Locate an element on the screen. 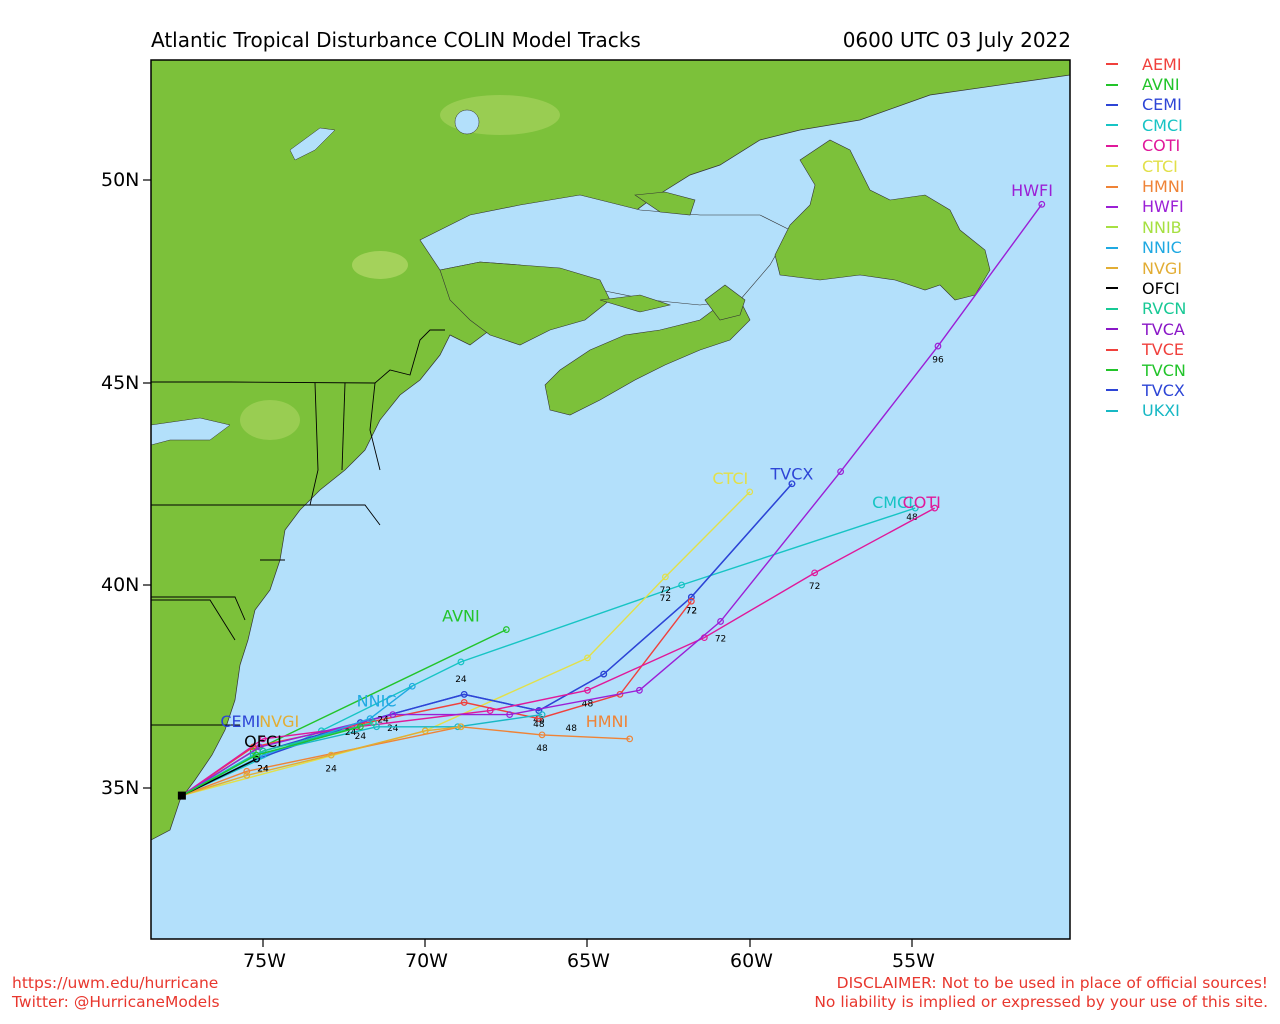  legend-label: RVCN is located at coordinates (1164, 309).